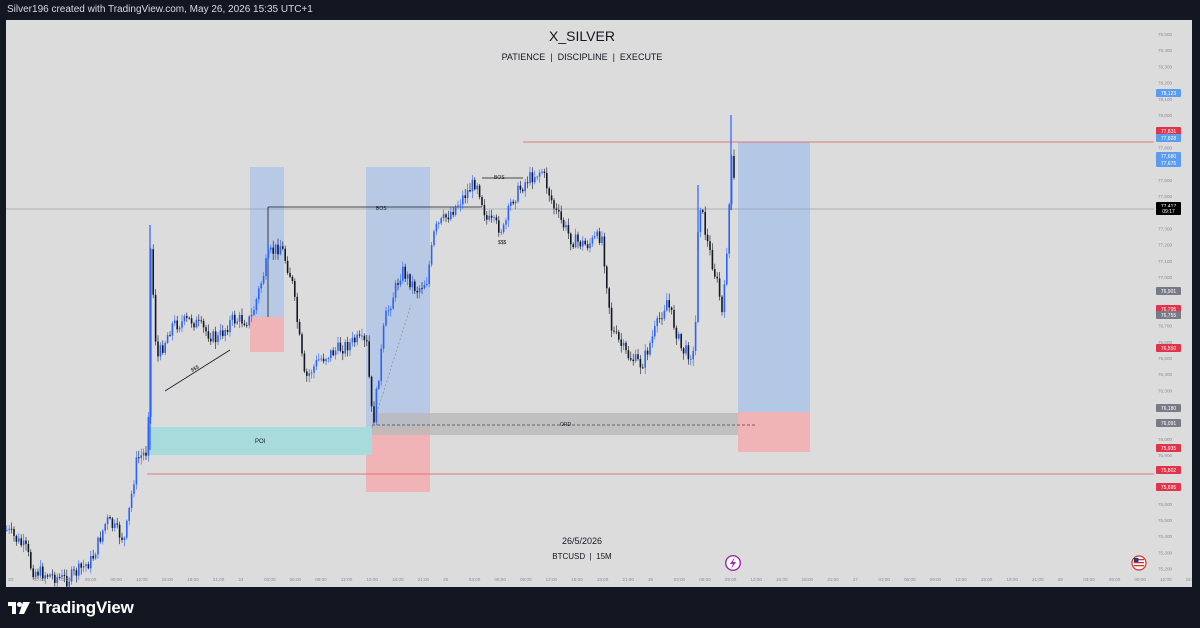  What do you see at coordinates (1139, 563) in the screenshot?
I see `us-flag-icon` at bounding box center [1139, 563].